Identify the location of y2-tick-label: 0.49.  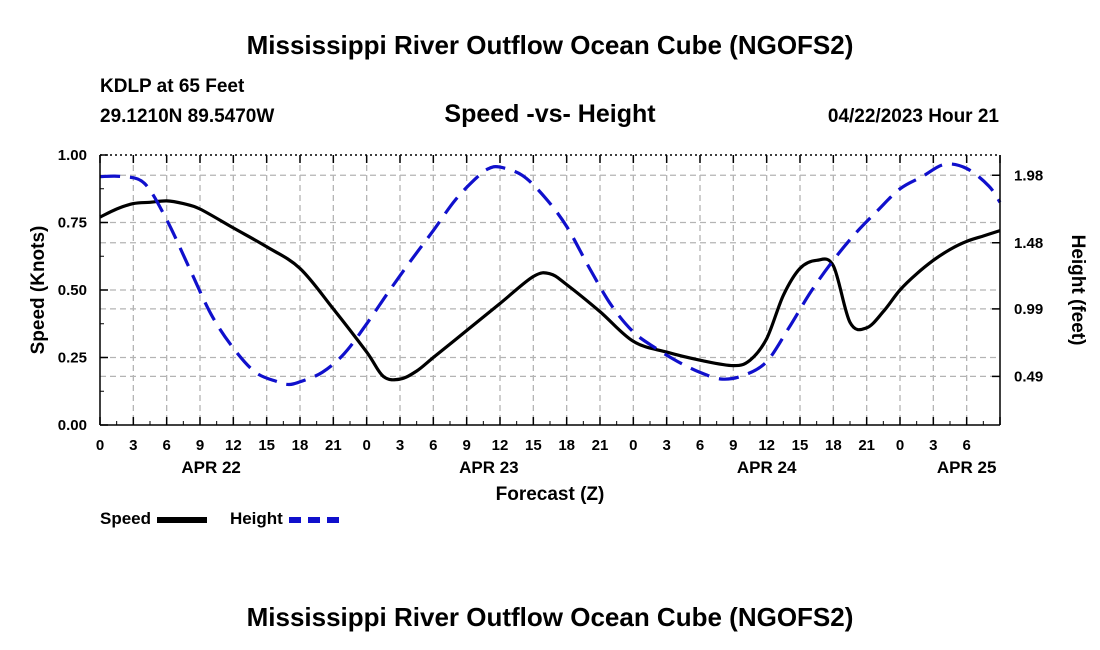
(1028, 376).